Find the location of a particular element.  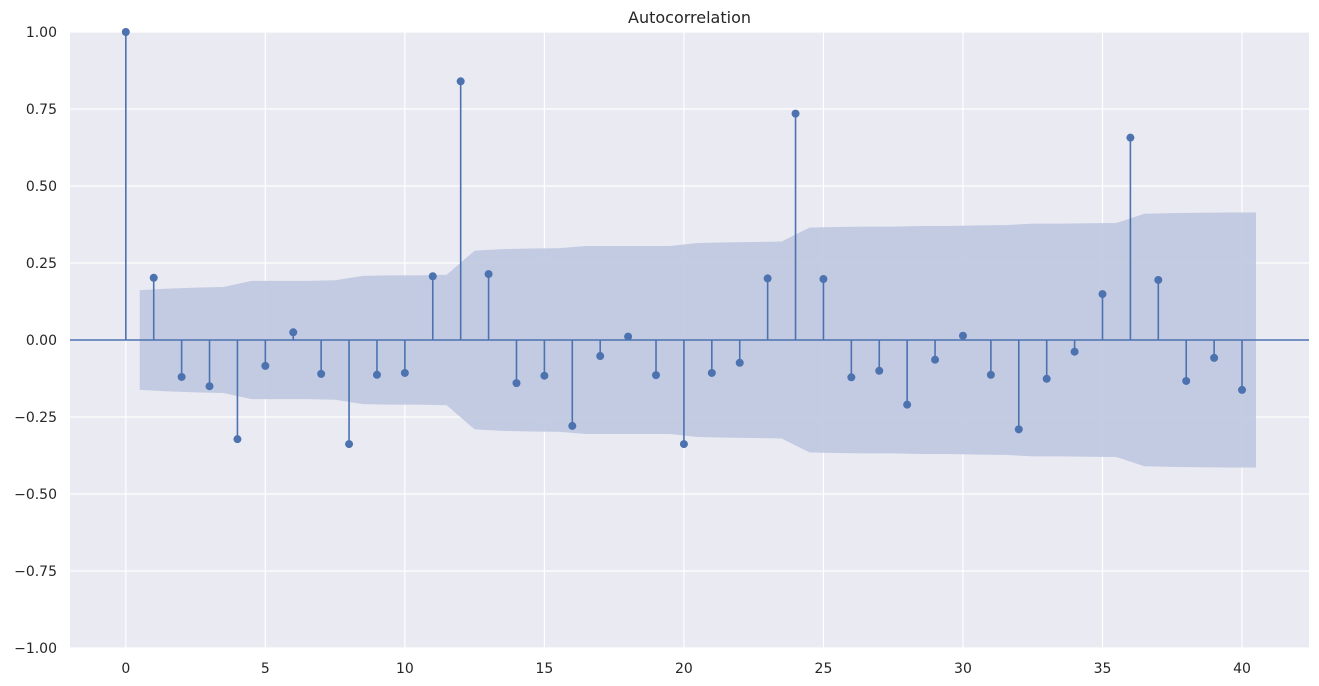

y-tick-label: 1.00 is located at coordinates (41, 33).